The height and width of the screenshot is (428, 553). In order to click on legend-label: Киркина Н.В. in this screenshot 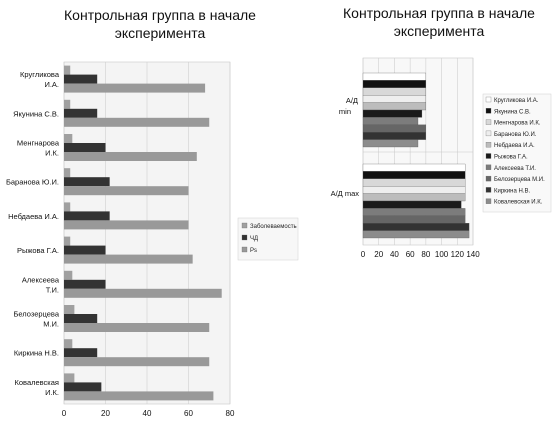, I will do `click(512, 191)`.